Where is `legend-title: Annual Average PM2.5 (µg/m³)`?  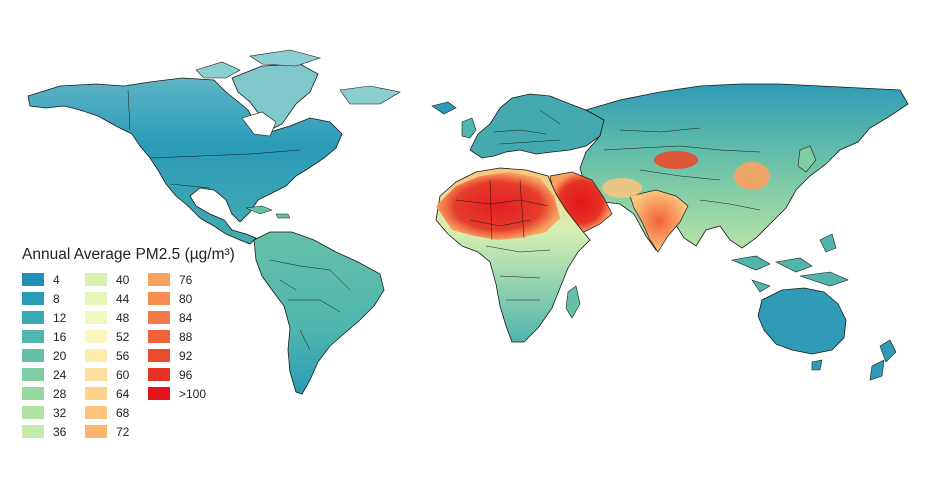 legend-title: Annual Average PM2.5 (µg/m³) is located at coordinates (128, 254).